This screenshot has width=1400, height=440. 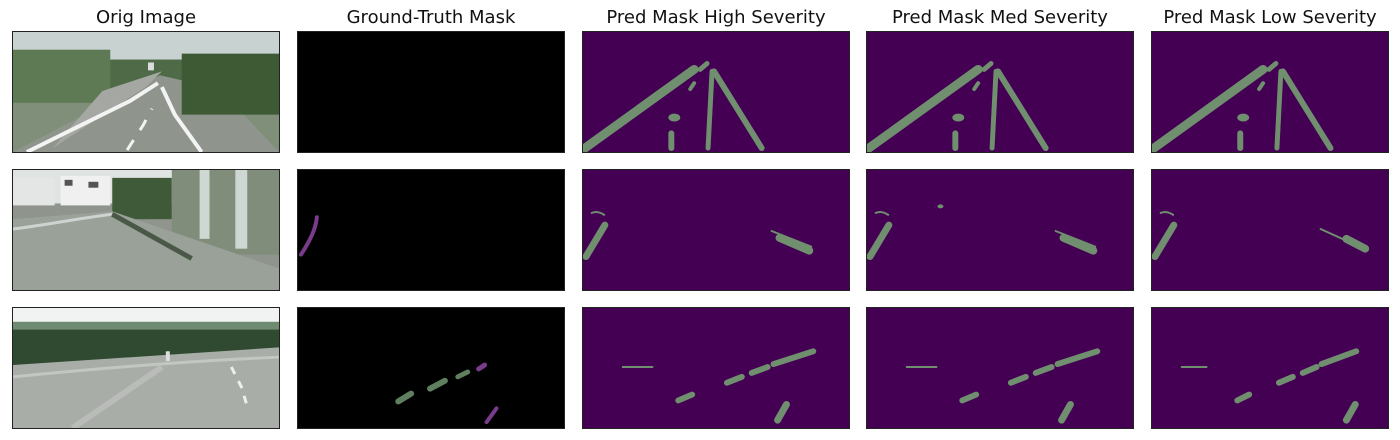 I want to click on column-title-pred-low: Pred Mask Low Severity, so click(x=1270, y=17).